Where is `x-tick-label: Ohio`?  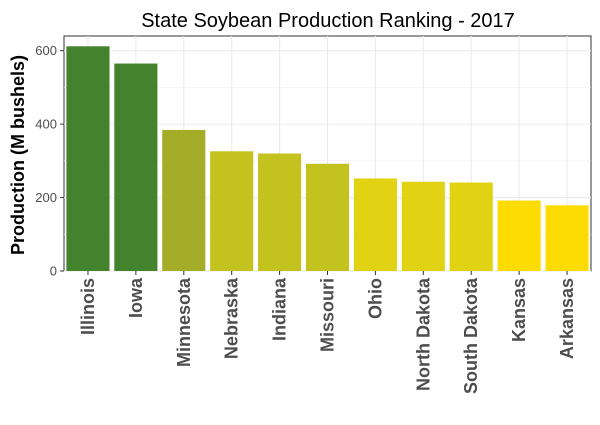
x-tick-label: Ohio is located at coordinates (375, 298).